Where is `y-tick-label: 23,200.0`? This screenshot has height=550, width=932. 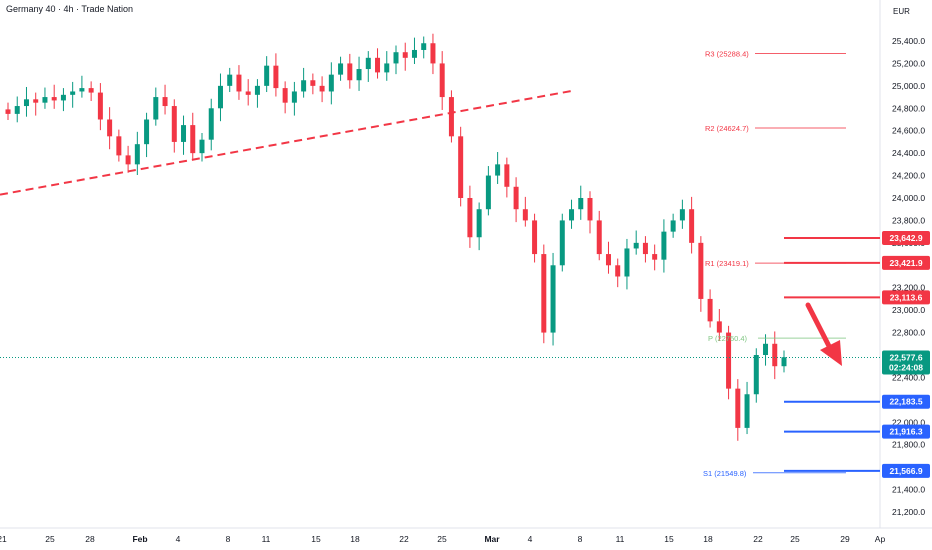
y-tick-label: 23,200.0 is located at coordinates (908, 288).